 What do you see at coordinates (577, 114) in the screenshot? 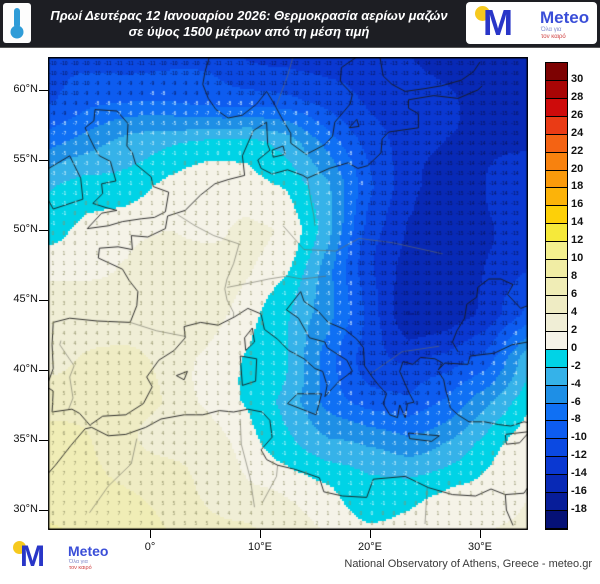
I see `colorbar-tick-label: 26` at bounding box center [577, 114].